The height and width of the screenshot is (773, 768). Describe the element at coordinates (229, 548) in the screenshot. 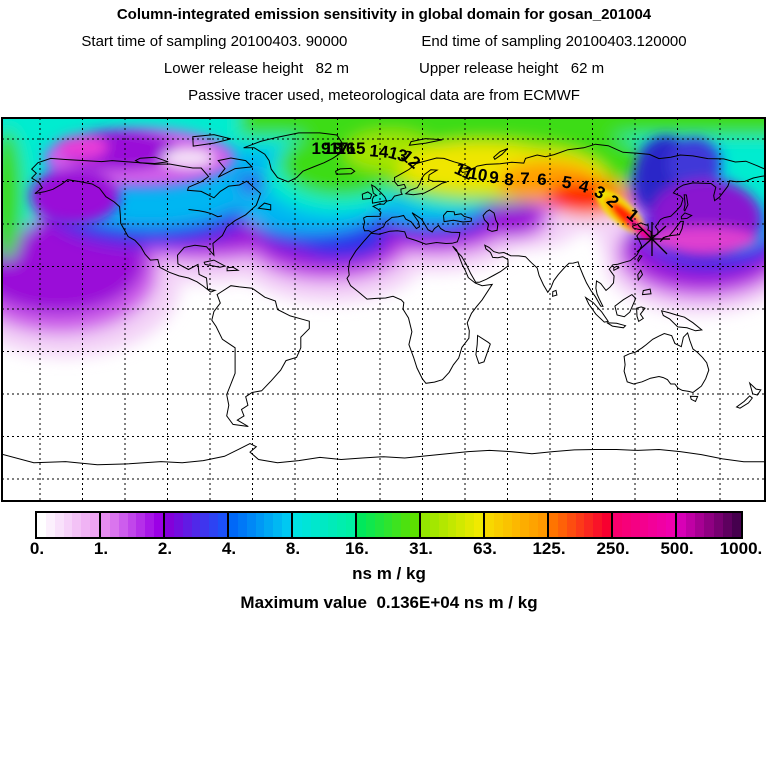

I see `colorbar-tick-label: 4.` at that location.